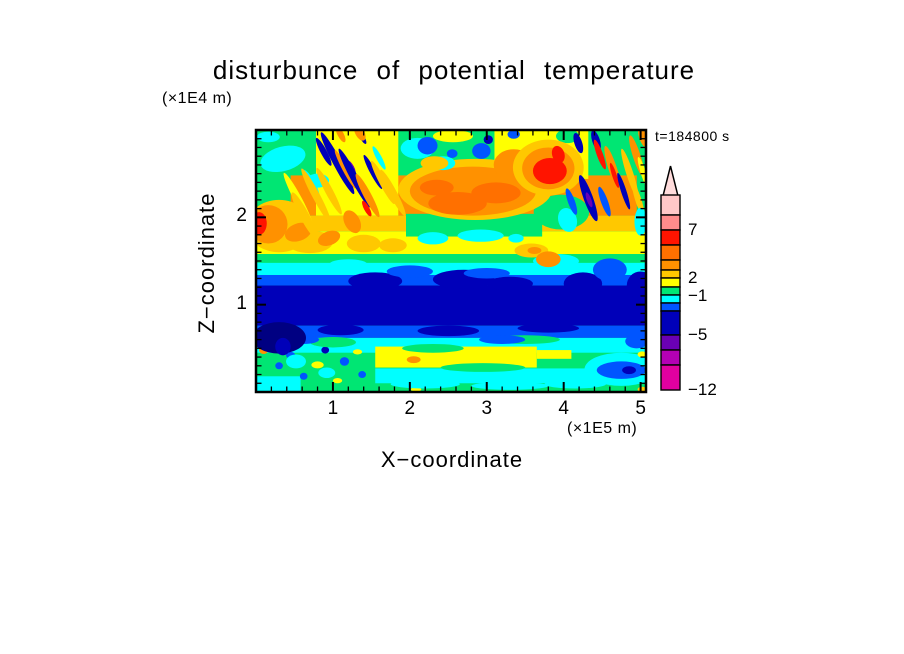 This screenshot has width=904, height=654. I want to click on x-axis-title: X−coordinate, so click(452, 459).